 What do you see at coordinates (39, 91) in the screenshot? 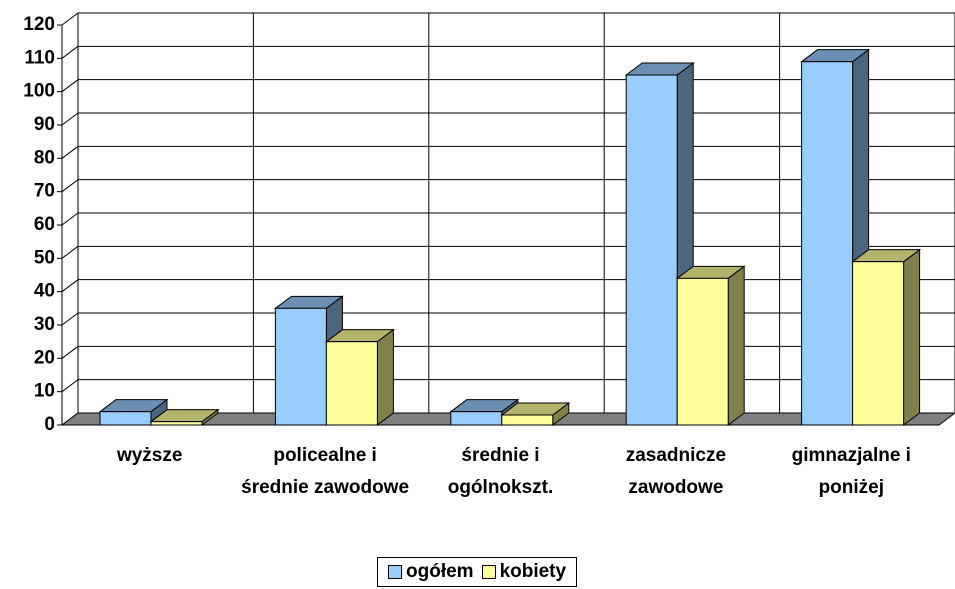
I see `y-tick-label: 100` at bounding box center [39, 91].